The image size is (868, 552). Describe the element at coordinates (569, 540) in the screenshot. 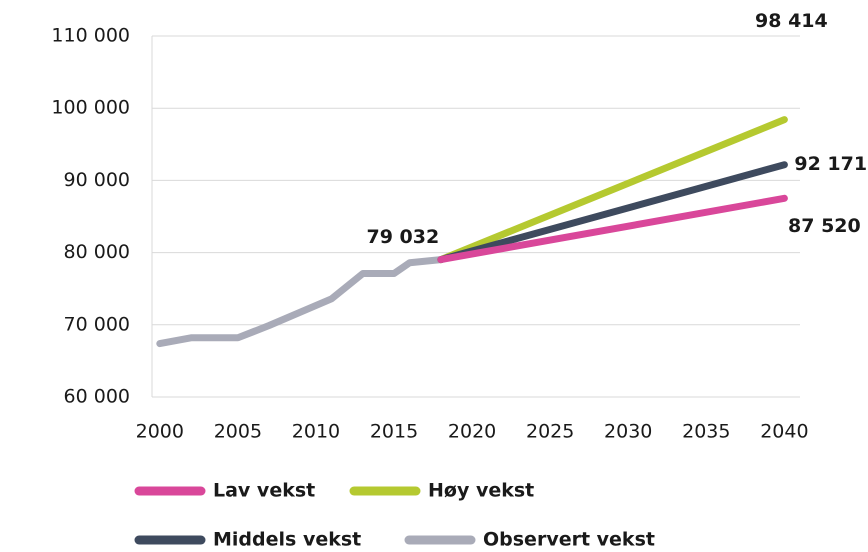

I see `legend-label: Observert vekst` at that location.